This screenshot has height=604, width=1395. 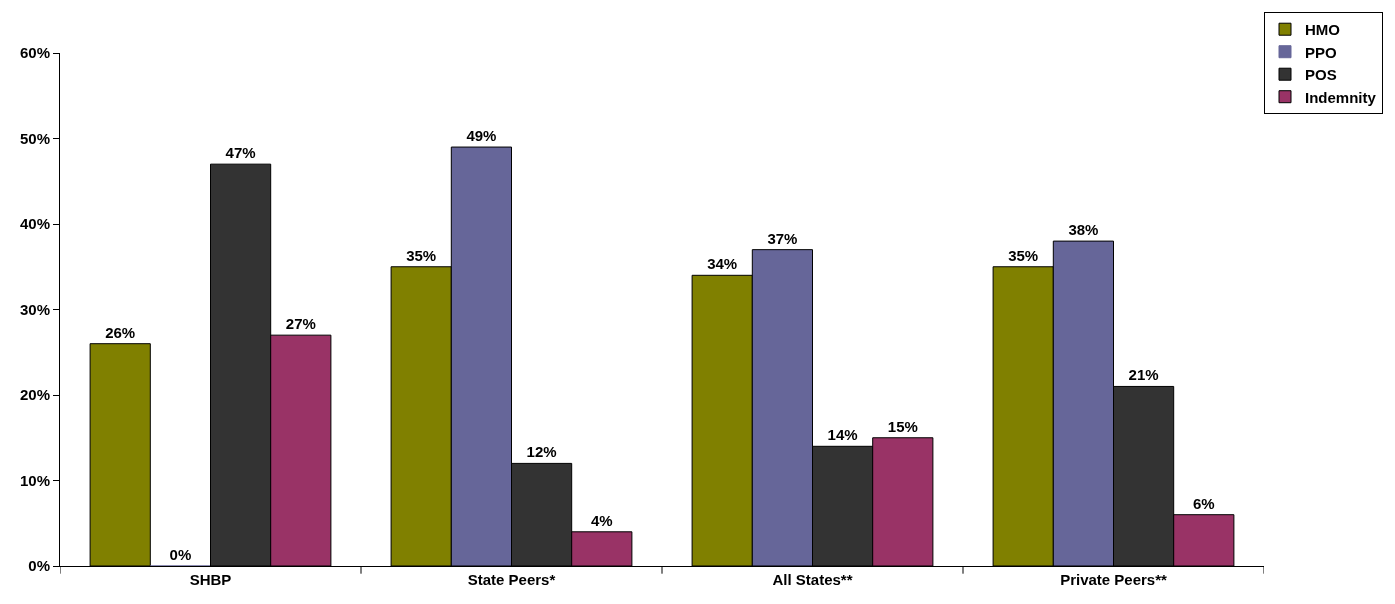 What do you see at coordinates (1083, 230) in the screenshot?
I see `data-label: 38%` at bounding box center [1083, 230].